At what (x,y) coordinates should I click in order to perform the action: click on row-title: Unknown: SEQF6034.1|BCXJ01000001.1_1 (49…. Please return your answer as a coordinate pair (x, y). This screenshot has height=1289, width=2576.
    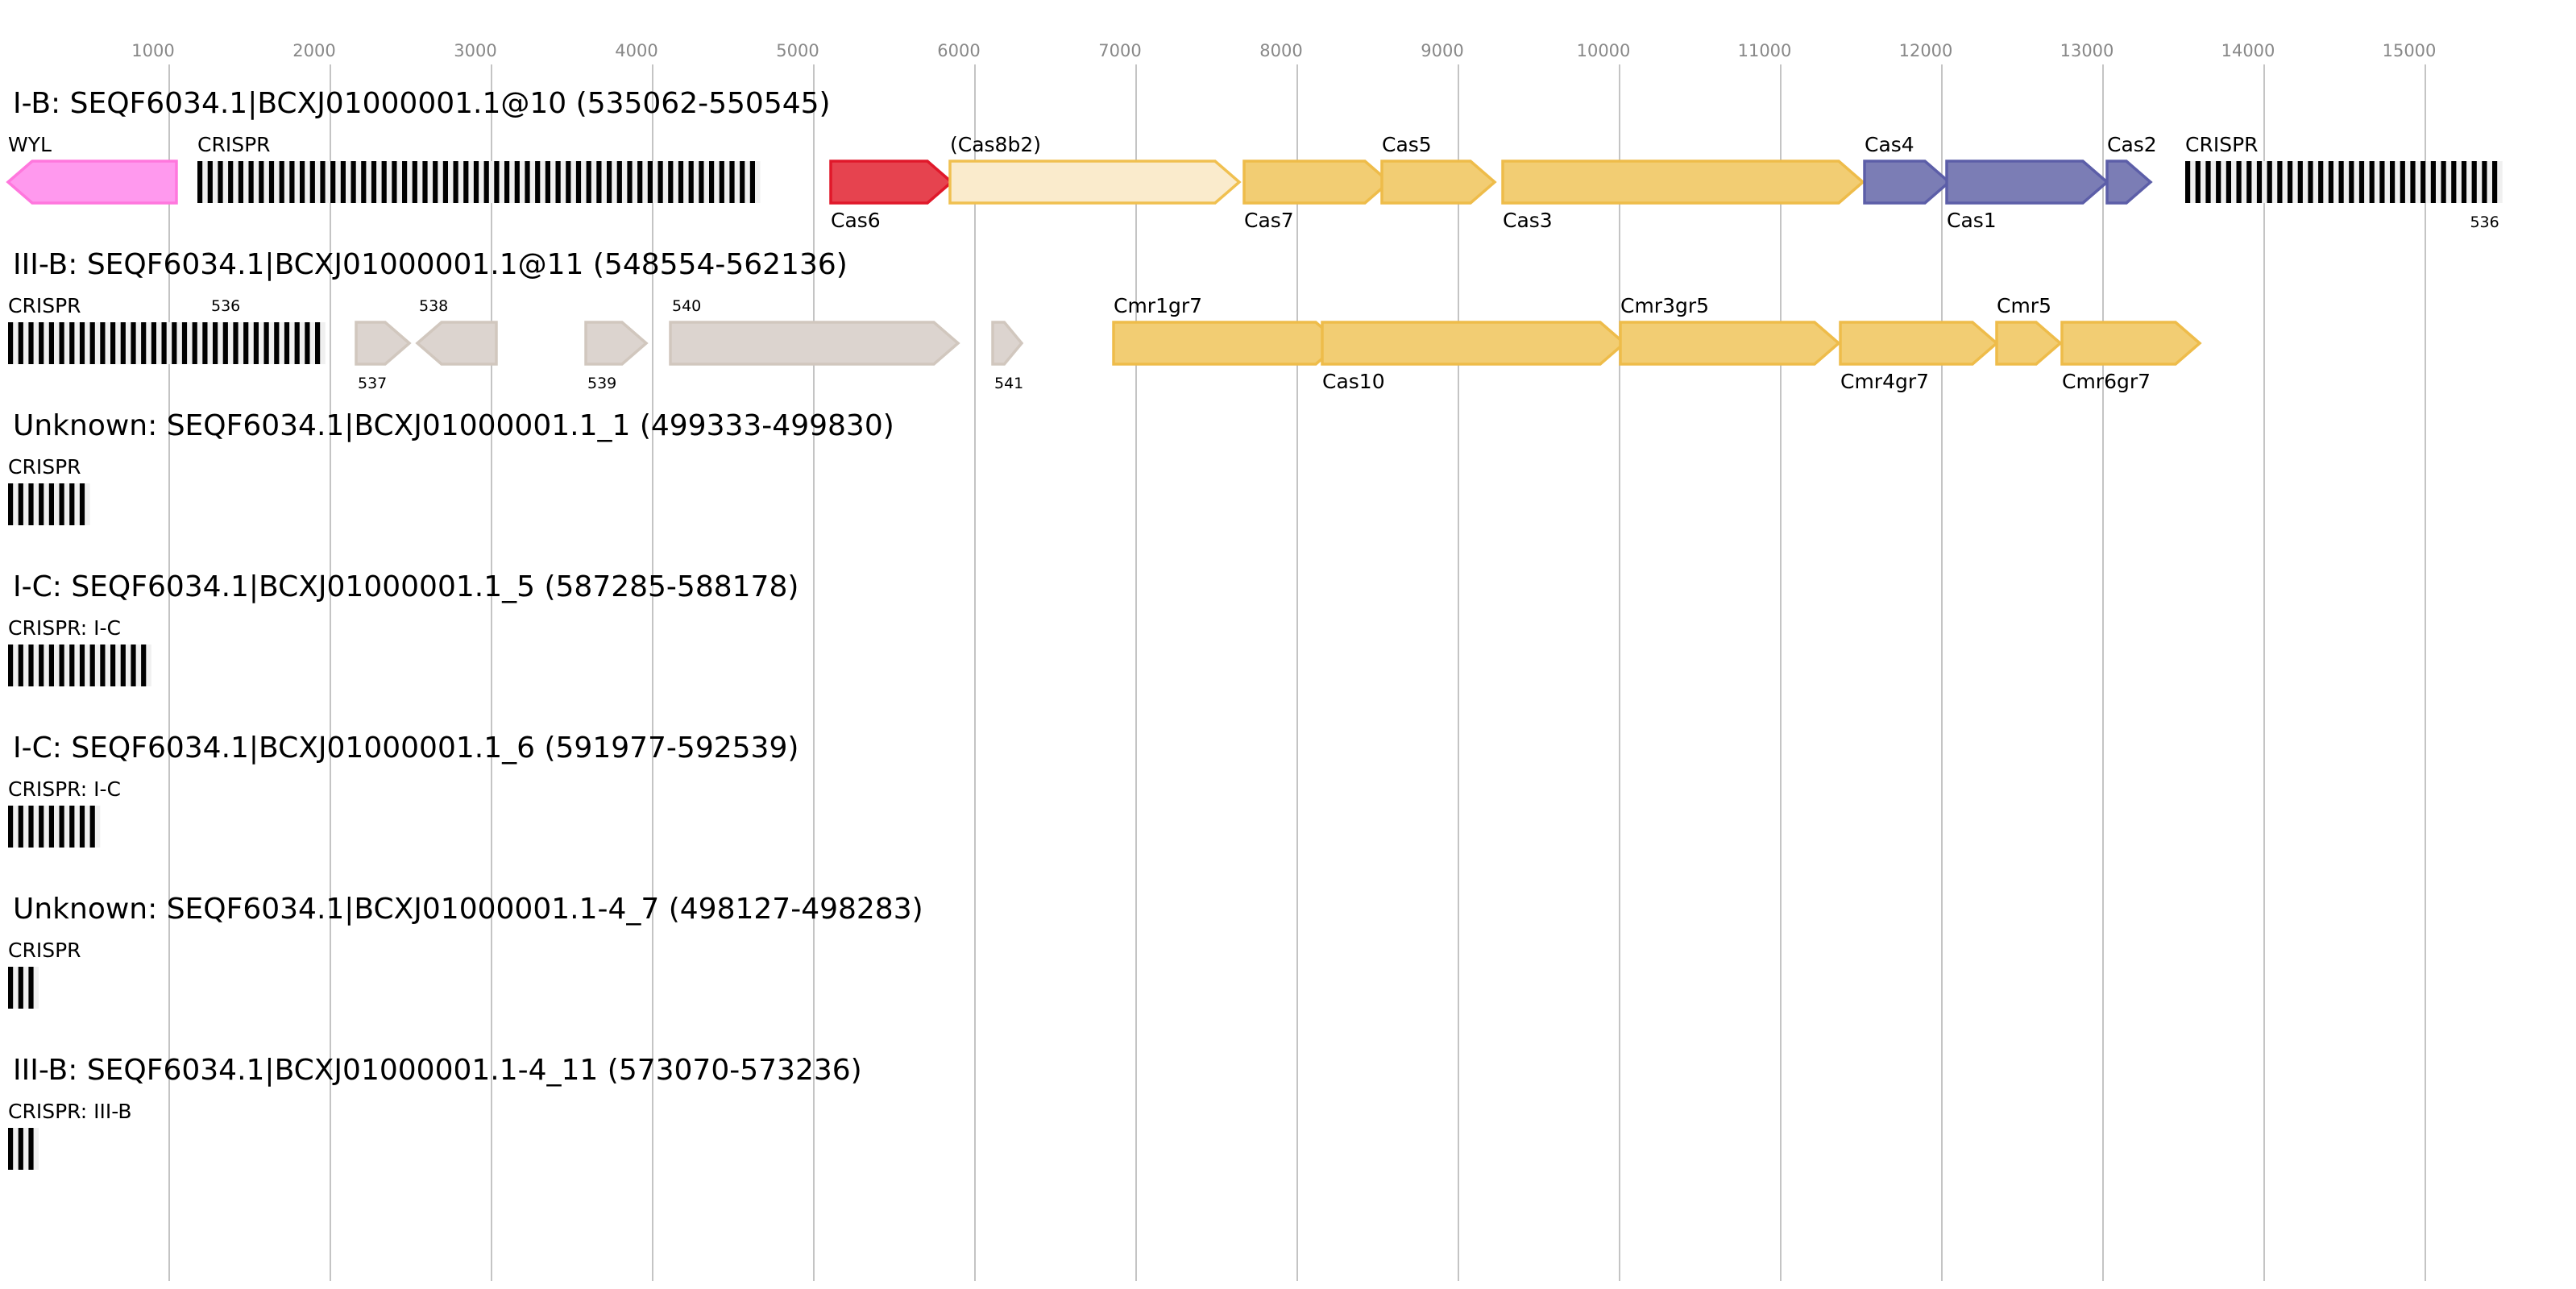
    Looking at the image, I should click on (453, 425).